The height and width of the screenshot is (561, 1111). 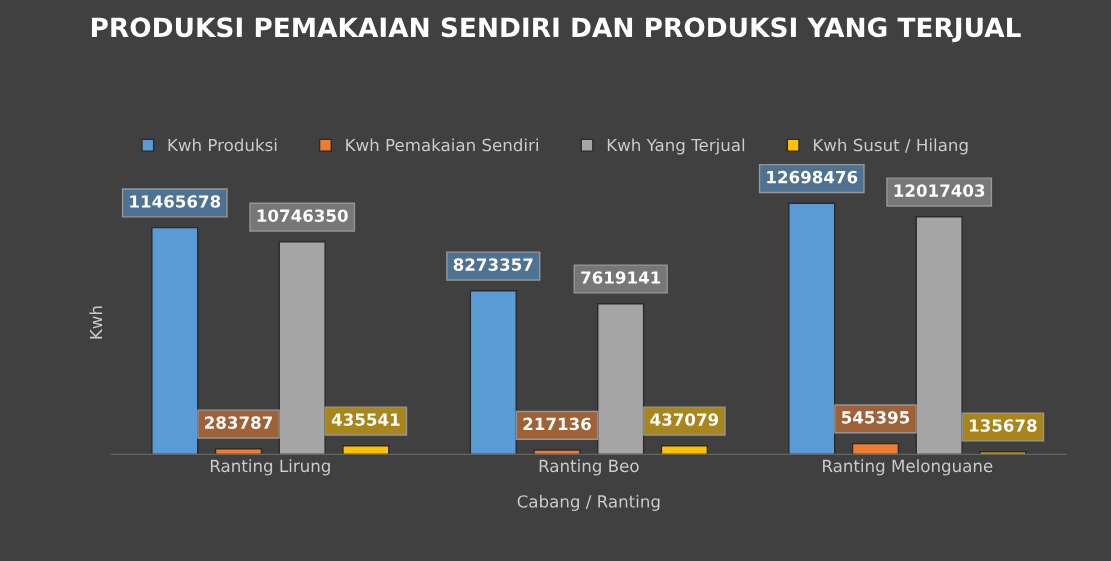 I want to click on data-label: 437079, so click(x=684, y=419).